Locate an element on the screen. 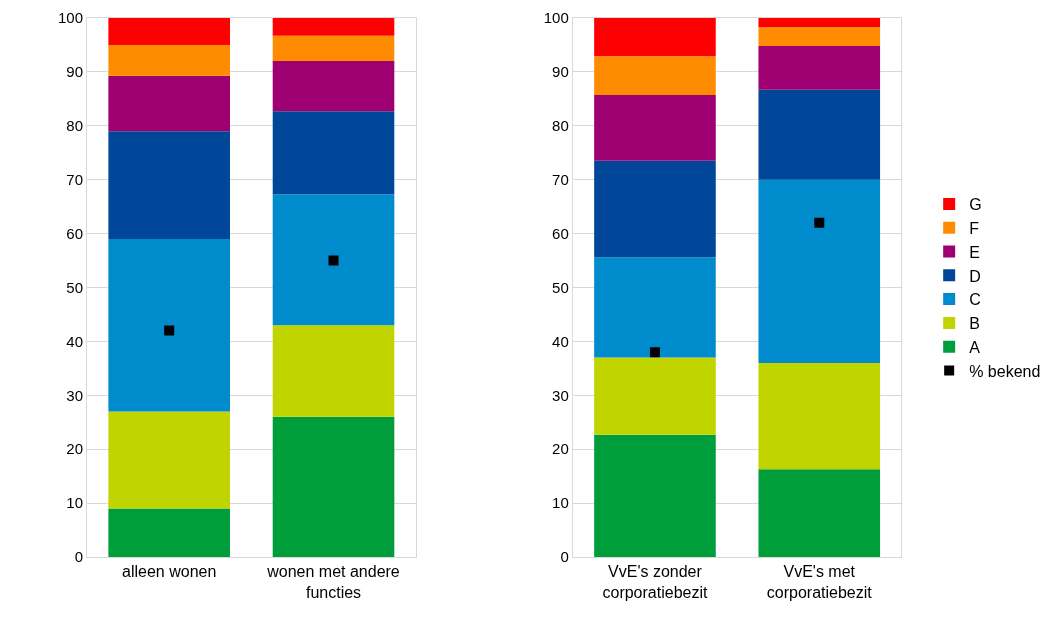 This screenshot has width=1056, height=619. x-tick-label: wonen met andere functies is located at coordinates (333, 582).